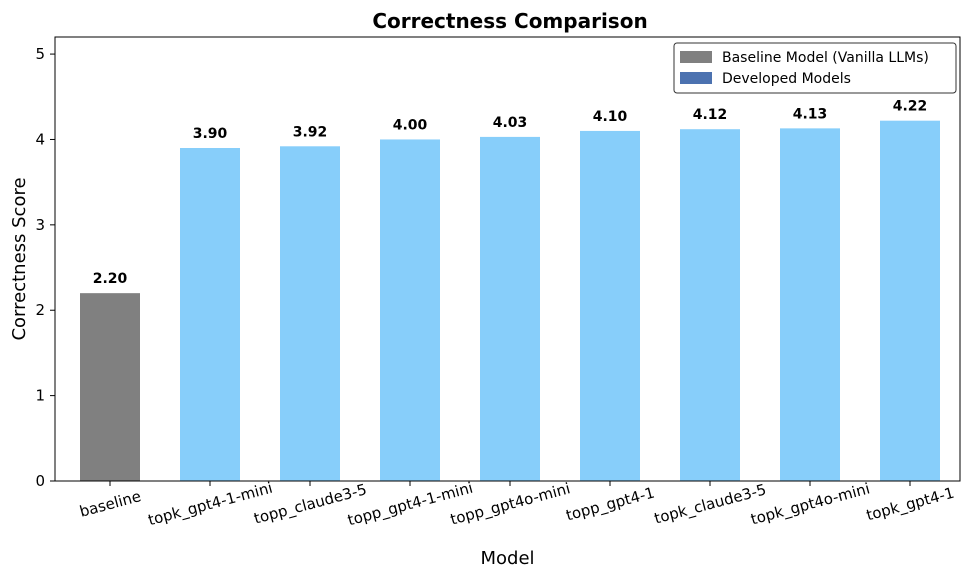 This screenshot has height=578, width=974. What do you see at coordinates (45, 267) in the screenshot?
I see `y-axis: 0 1 2 3 4 5` at bounding box center [45, 267].